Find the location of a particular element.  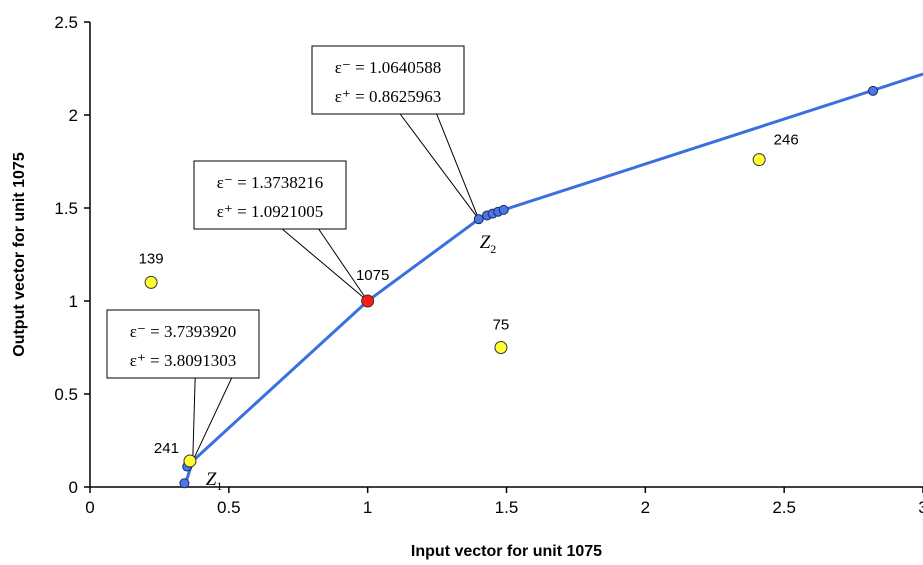

vertex-label: Z2 is located at coordinates (488, 244).